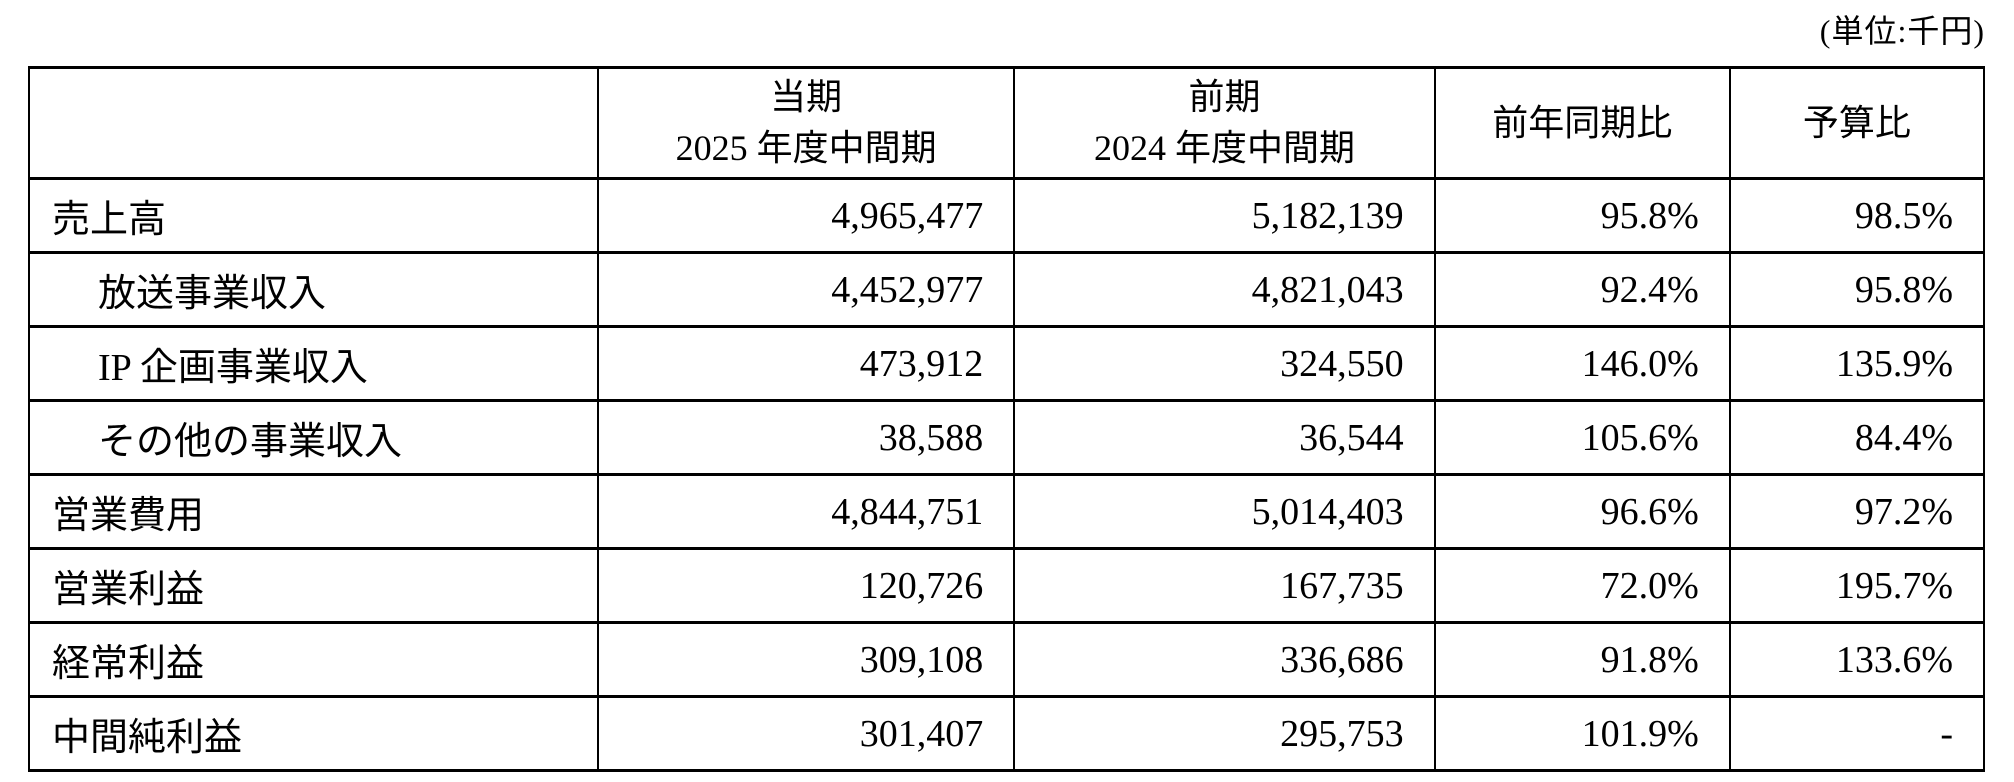 The image size is (2014, 782). Describe the element at coordinates (1902, 31) in the screenshot. I see `unit-label: (単位:千円)` at that location.